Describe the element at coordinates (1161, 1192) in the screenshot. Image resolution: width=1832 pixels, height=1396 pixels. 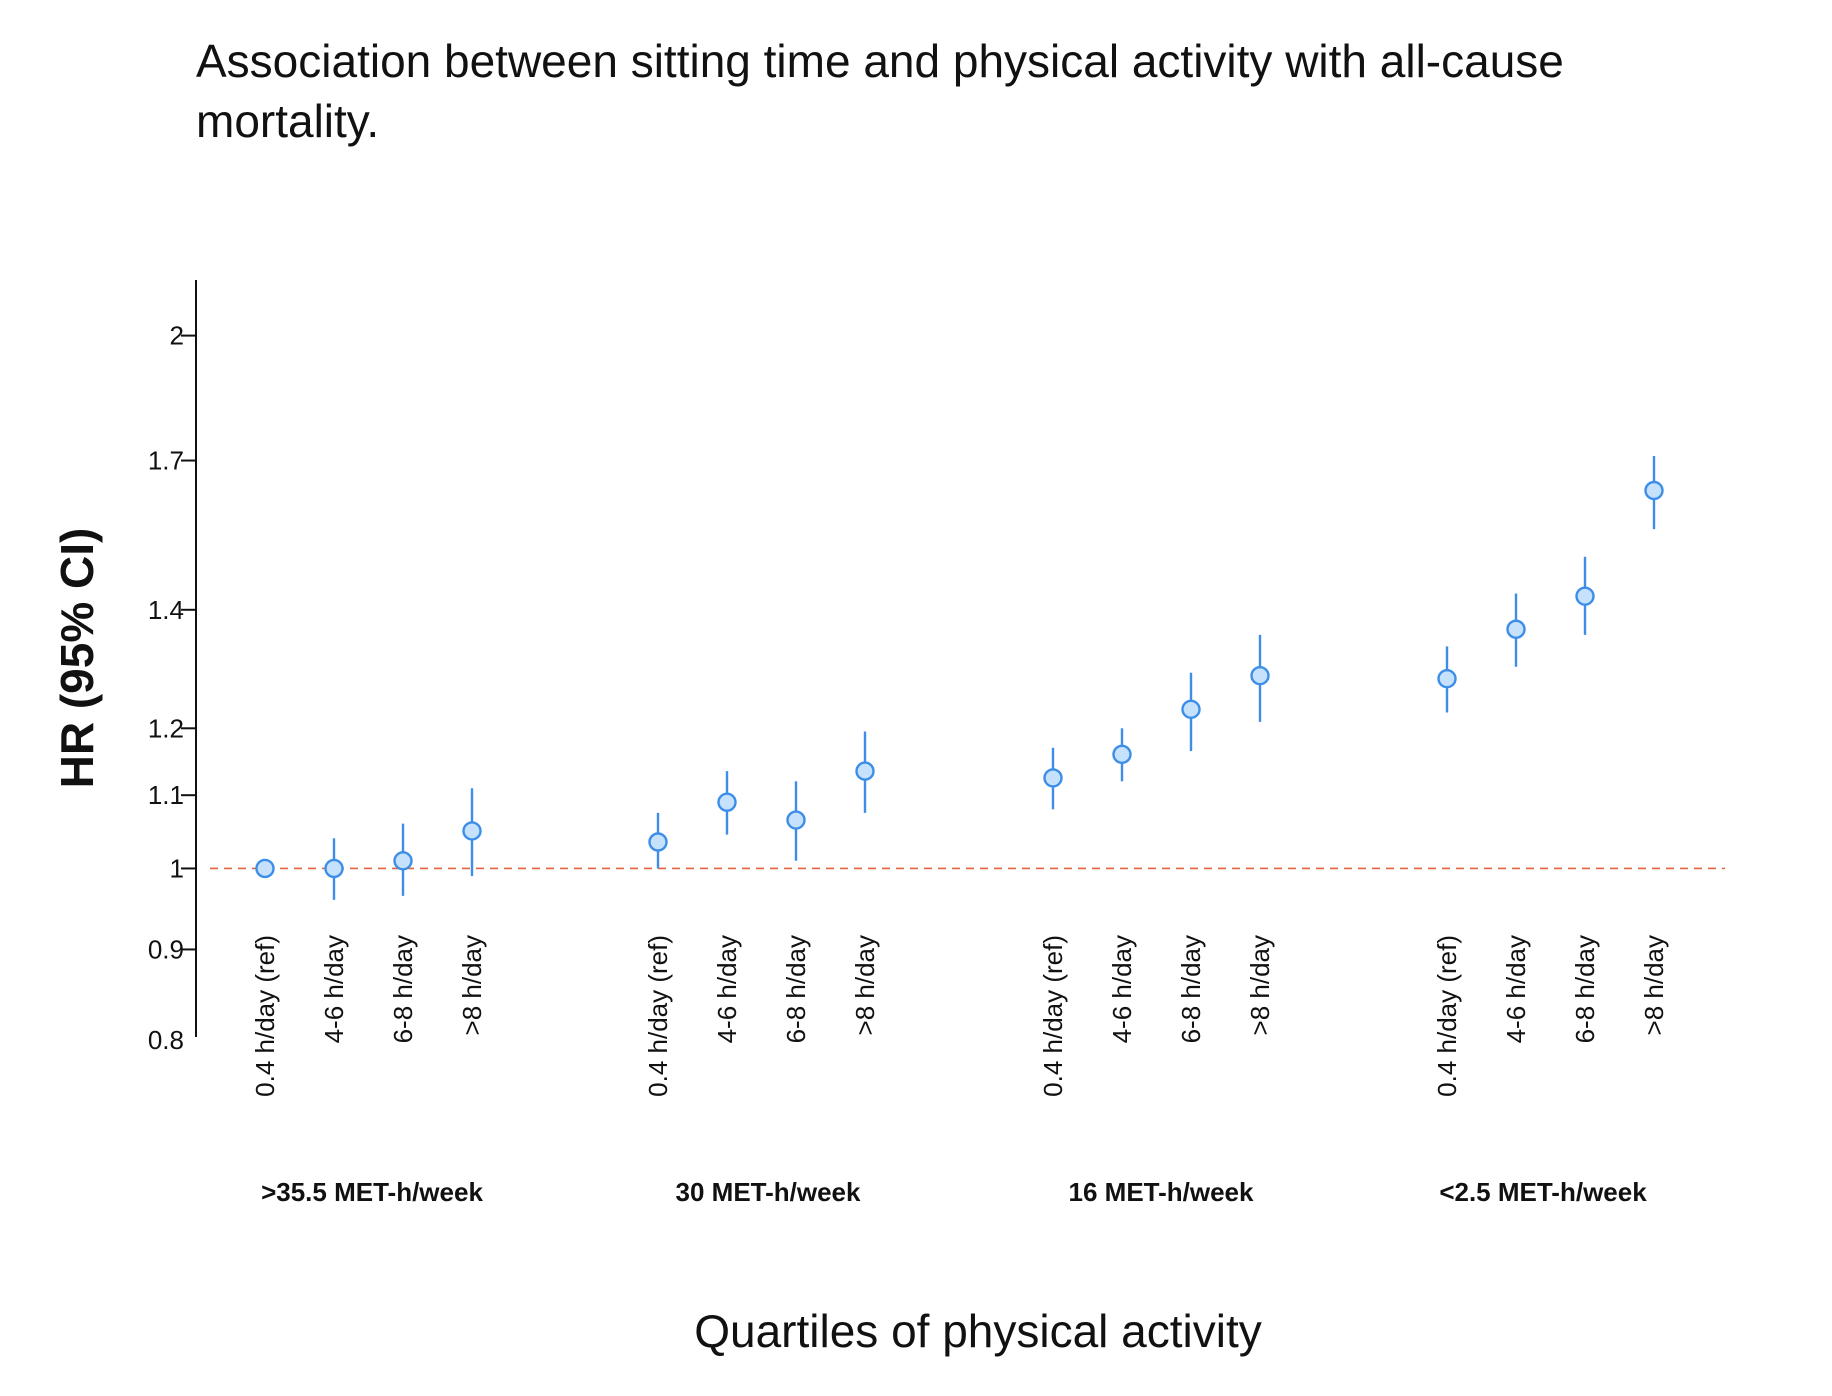
I see `group-label: 16 MET-h/week` at that location.